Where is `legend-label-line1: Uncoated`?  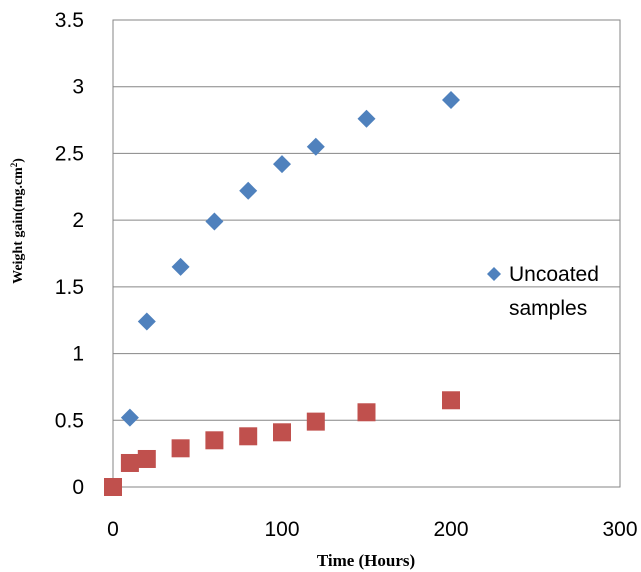
legend-label-line1: Uncoated is located at coordinates (554, 274).